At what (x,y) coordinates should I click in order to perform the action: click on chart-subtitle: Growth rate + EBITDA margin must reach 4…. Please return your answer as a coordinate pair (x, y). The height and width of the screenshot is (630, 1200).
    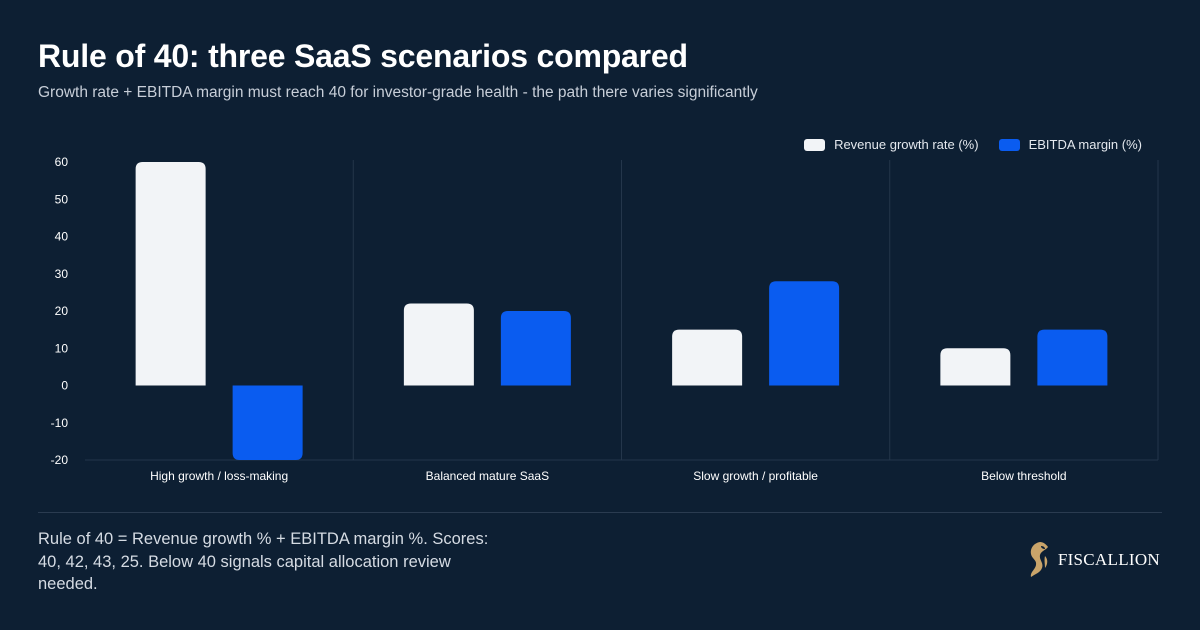
    Looking at the image, I should click on (398, 92).